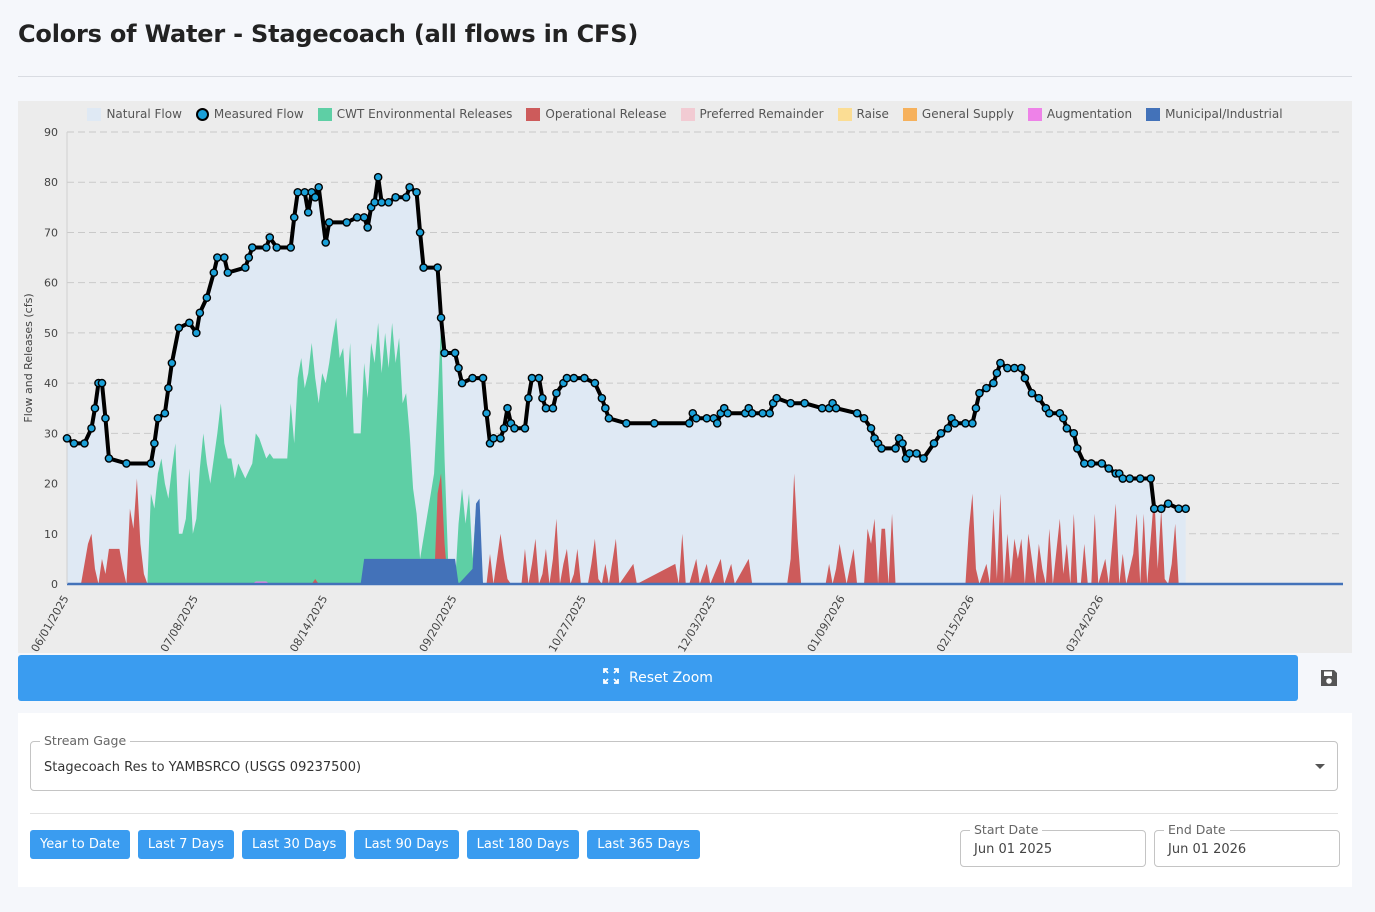  I want to click on legend-item-measured-flow: Measured Flow, so click(249, 114).